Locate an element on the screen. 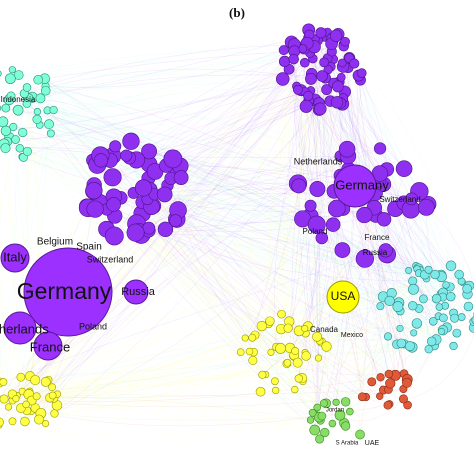  node-label: Canada is located at coordinates (324, 329).